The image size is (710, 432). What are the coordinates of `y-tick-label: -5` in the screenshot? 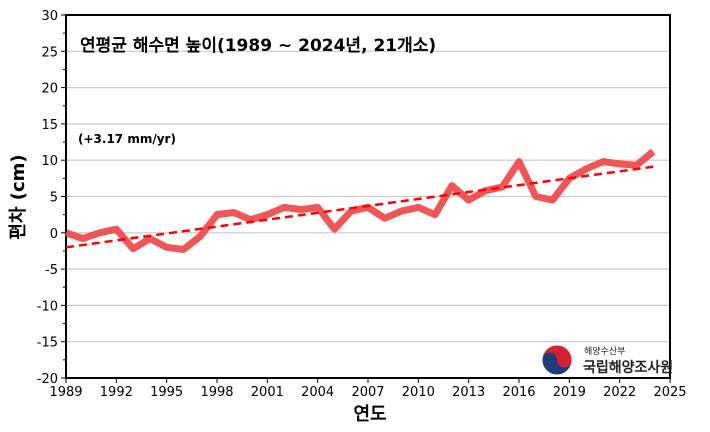 It's located at (51, 270).